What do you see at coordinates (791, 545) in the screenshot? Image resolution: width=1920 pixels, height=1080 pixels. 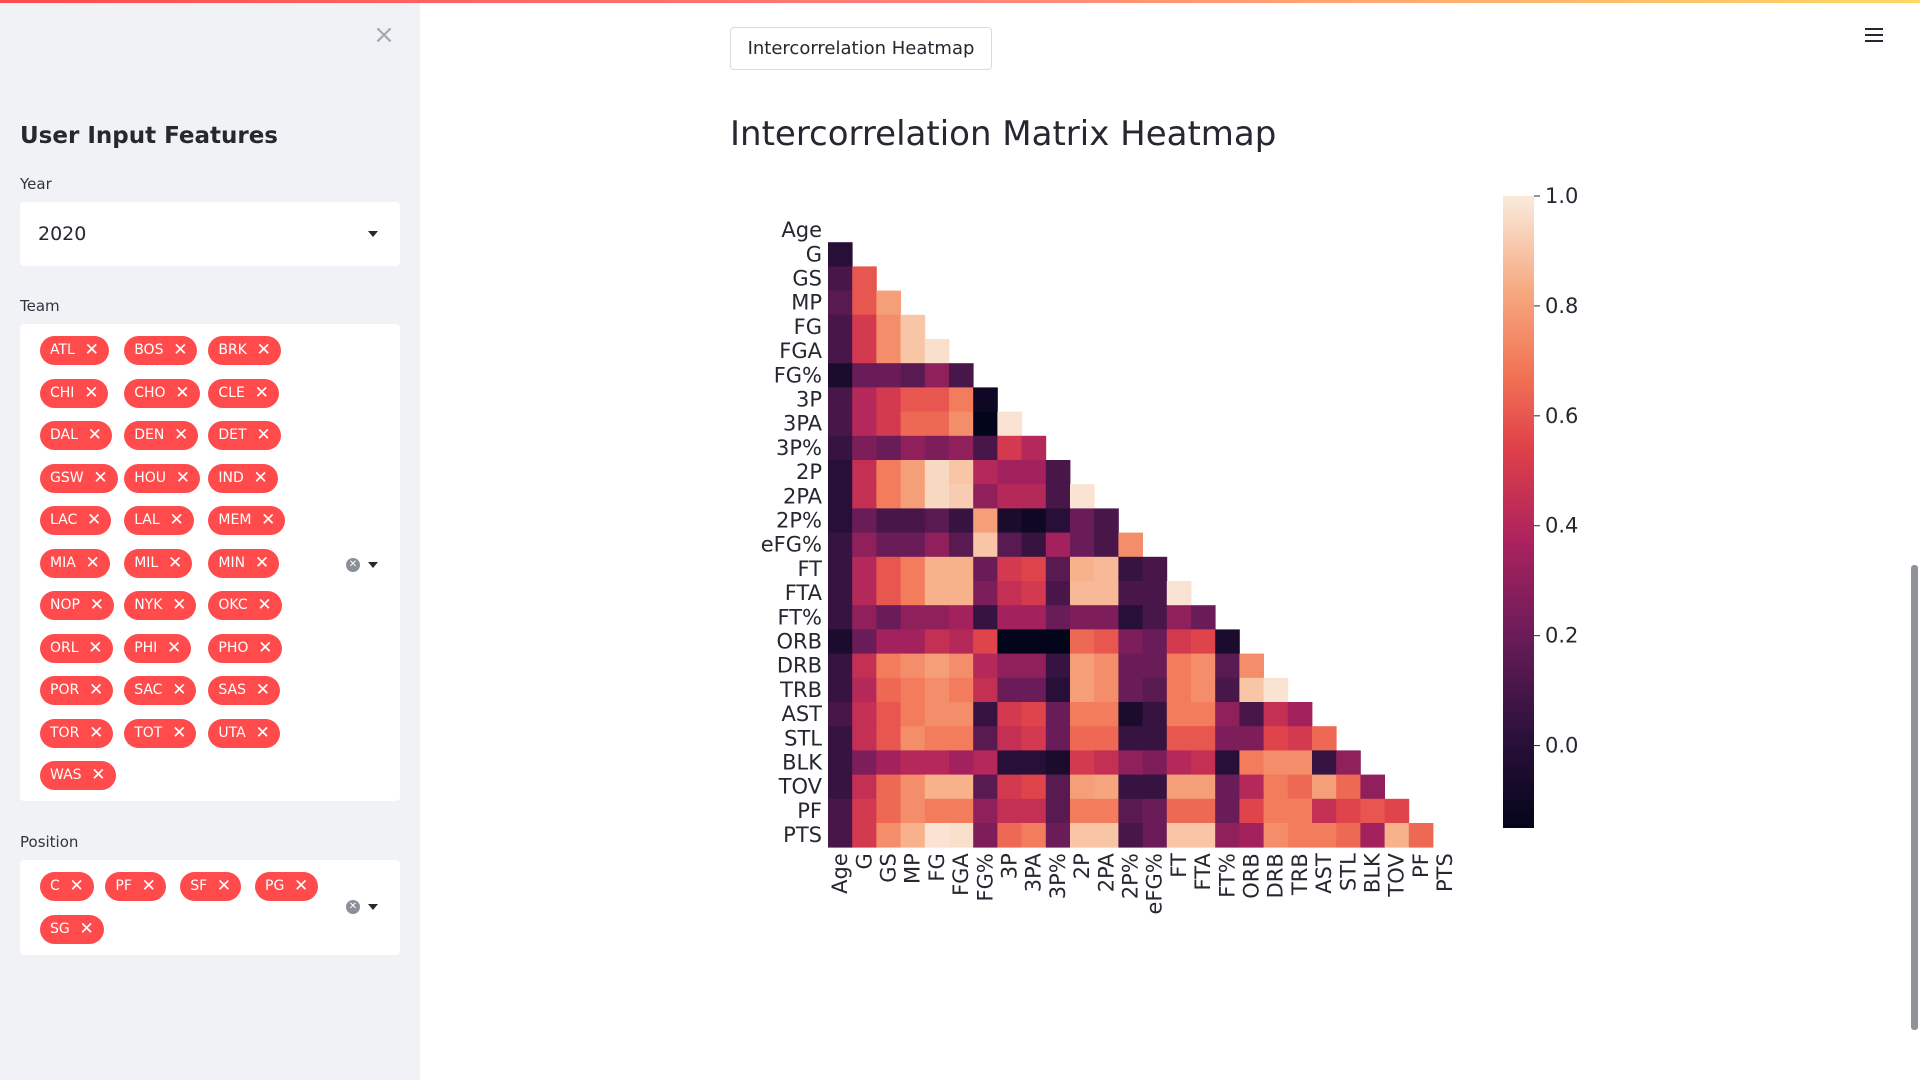 I see `y-tick-label: eFG%` at bounding box center [791, 545].